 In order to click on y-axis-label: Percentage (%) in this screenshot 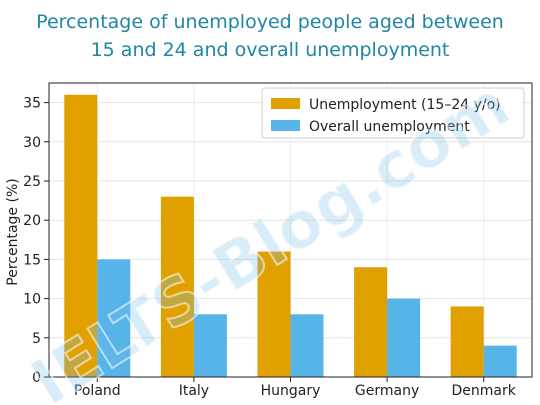, I will do `click(13, 231)`.